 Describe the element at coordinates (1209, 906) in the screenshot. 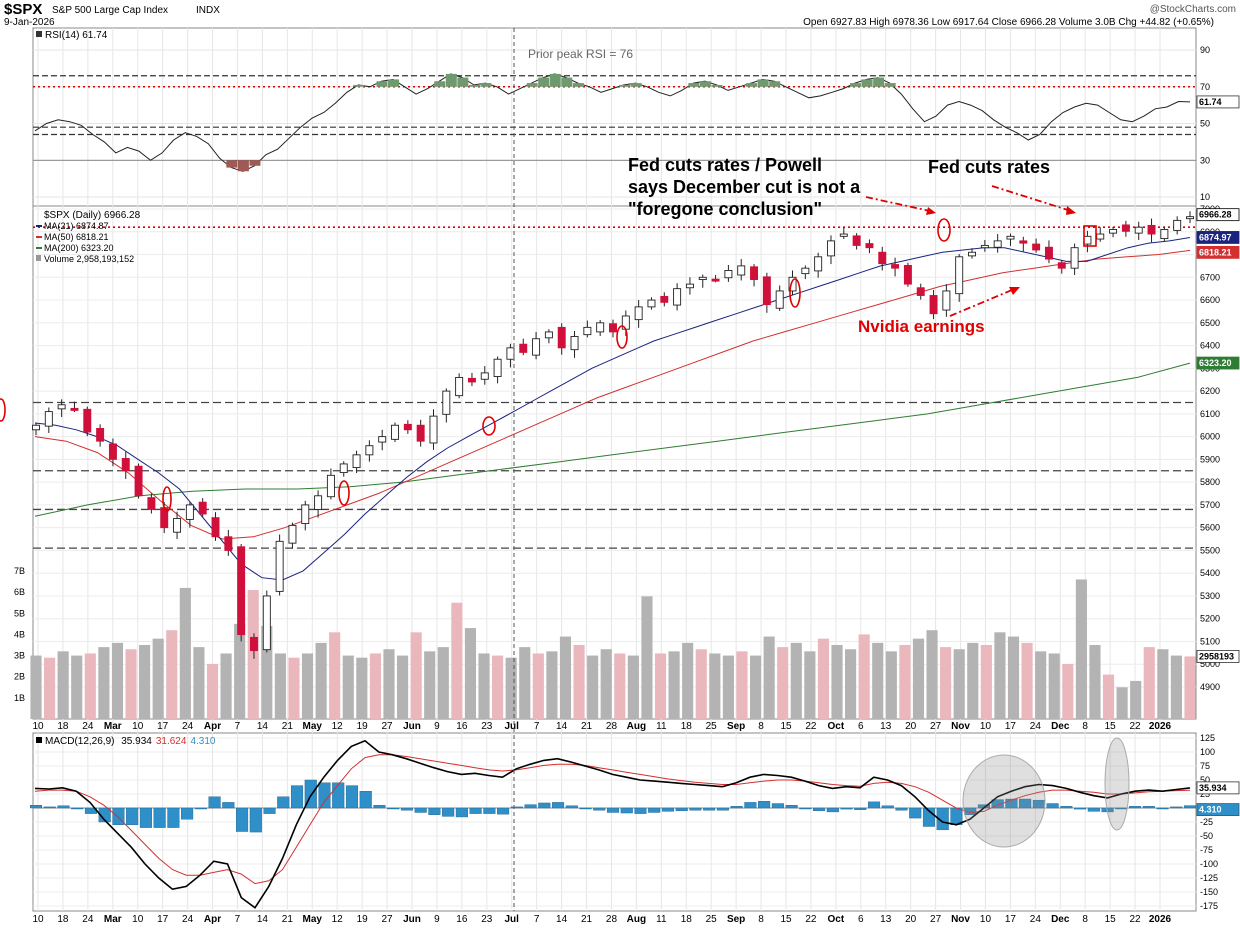

I see `macd-y-tick-label: -175` at that location.